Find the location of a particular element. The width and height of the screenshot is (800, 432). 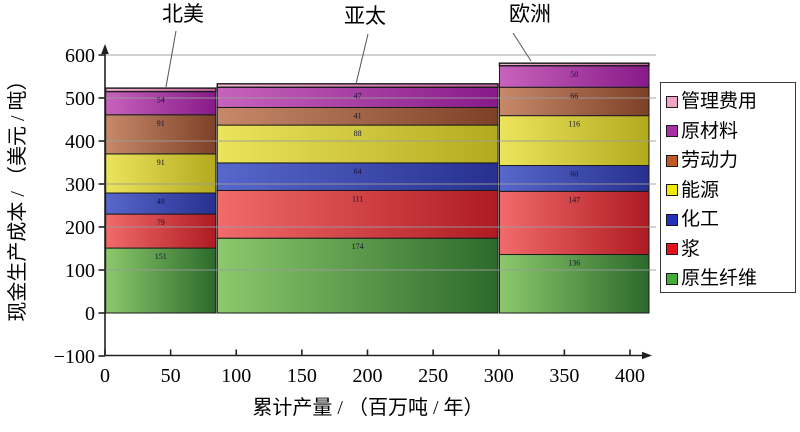

x-tick-label: 250 is located at coordinates (433, 376).